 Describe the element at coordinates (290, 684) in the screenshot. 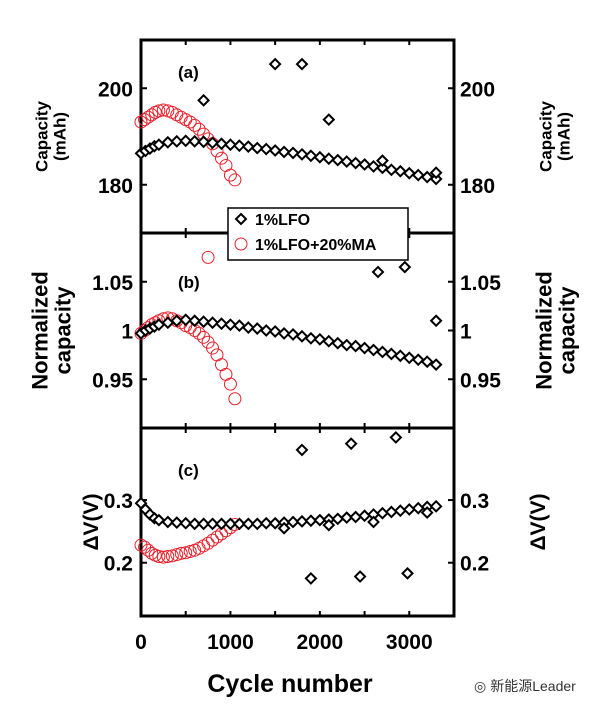

I see `x-axis-label: Cycle number` at that location.